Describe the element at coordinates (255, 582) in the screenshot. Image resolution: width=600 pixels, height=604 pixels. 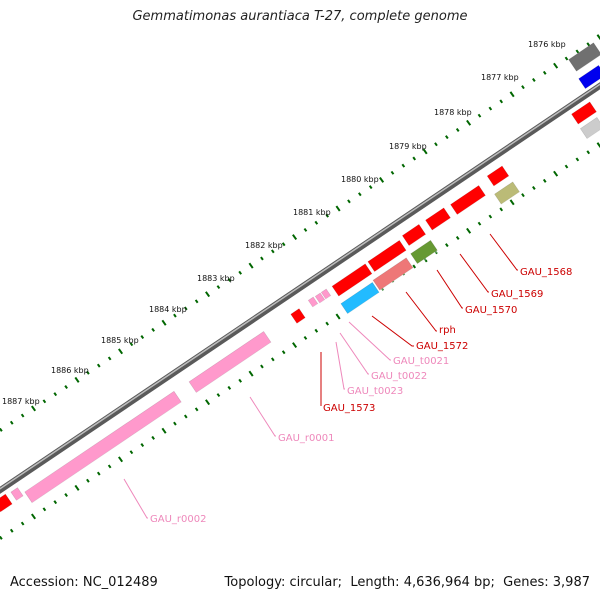
I see `topology-label: Topology:` at that location.